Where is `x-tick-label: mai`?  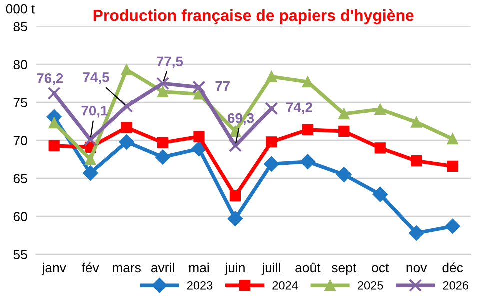
x-tick-label: mai is located at coordinates (199, 267).